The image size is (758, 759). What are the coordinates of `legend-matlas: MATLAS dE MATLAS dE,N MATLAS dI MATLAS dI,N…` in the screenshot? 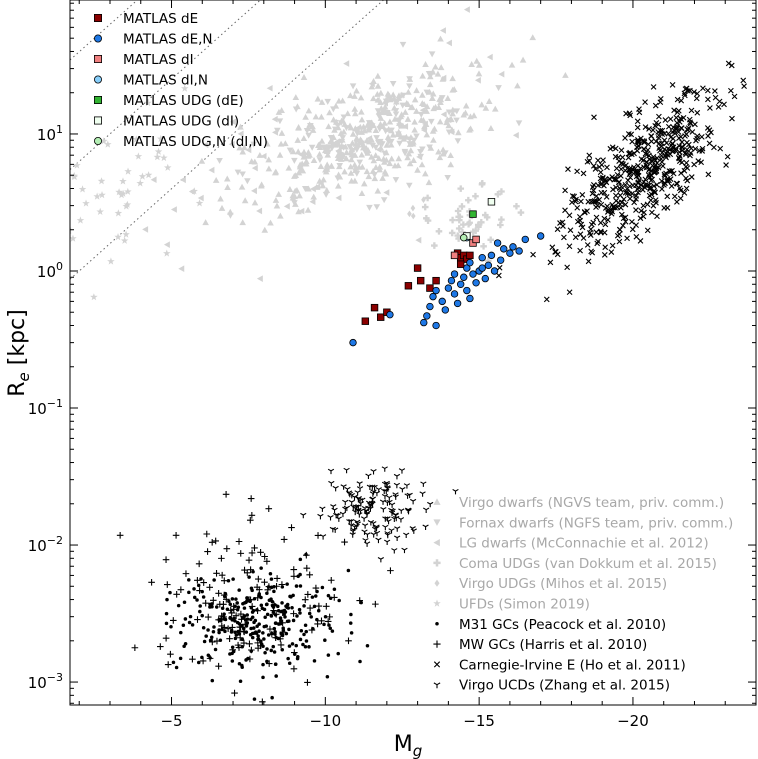 It's located at (181, 80).